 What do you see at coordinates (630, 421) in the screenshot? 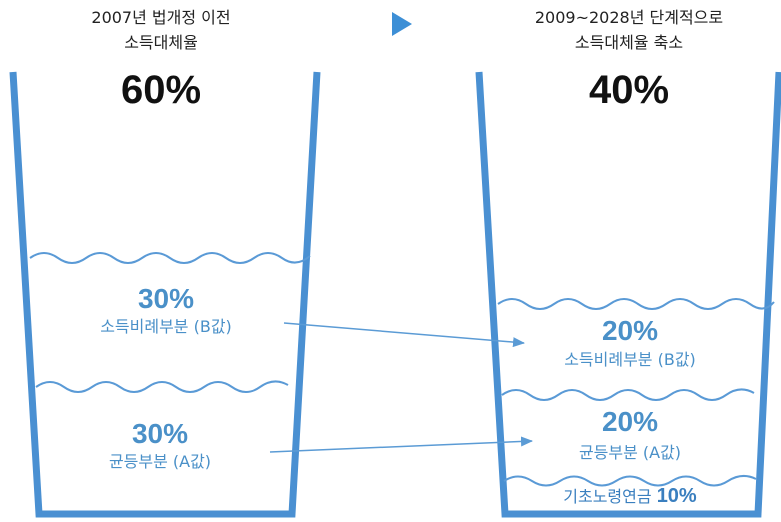
I see `right-lower-percent: 20%` at bounding box center [630, 421].